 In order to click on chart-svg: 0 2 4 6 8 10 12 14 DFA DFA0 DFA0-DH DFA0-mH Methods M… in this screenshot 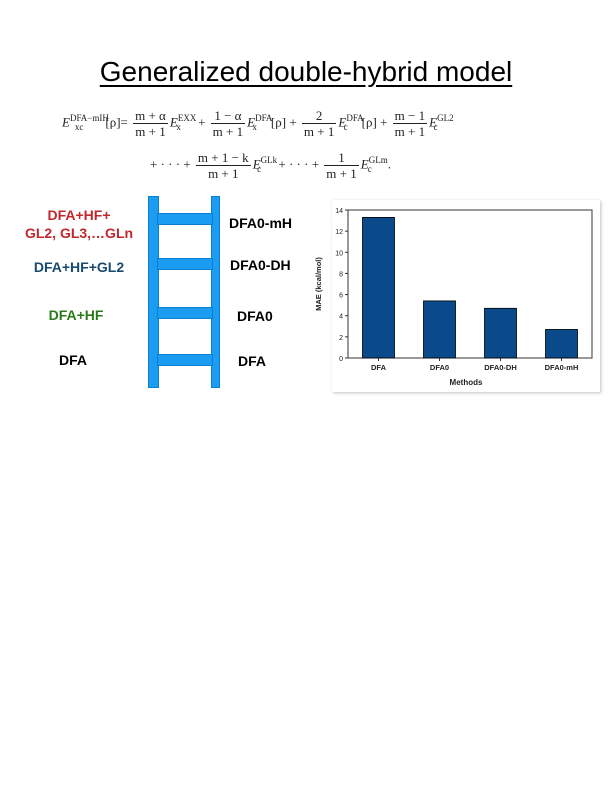, I will do `click(453, 297)`.